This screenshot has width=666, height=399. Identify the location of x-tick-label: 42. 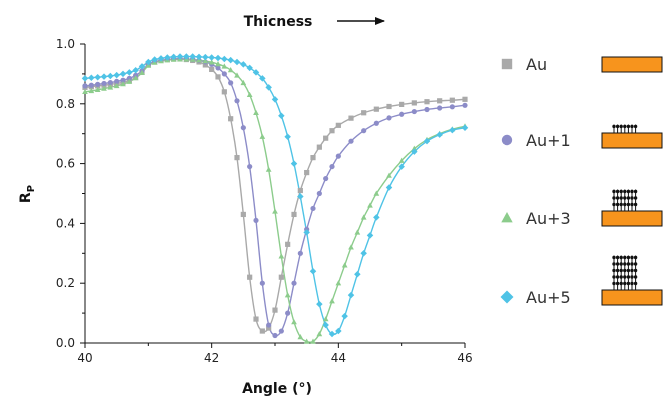
(211, 358).